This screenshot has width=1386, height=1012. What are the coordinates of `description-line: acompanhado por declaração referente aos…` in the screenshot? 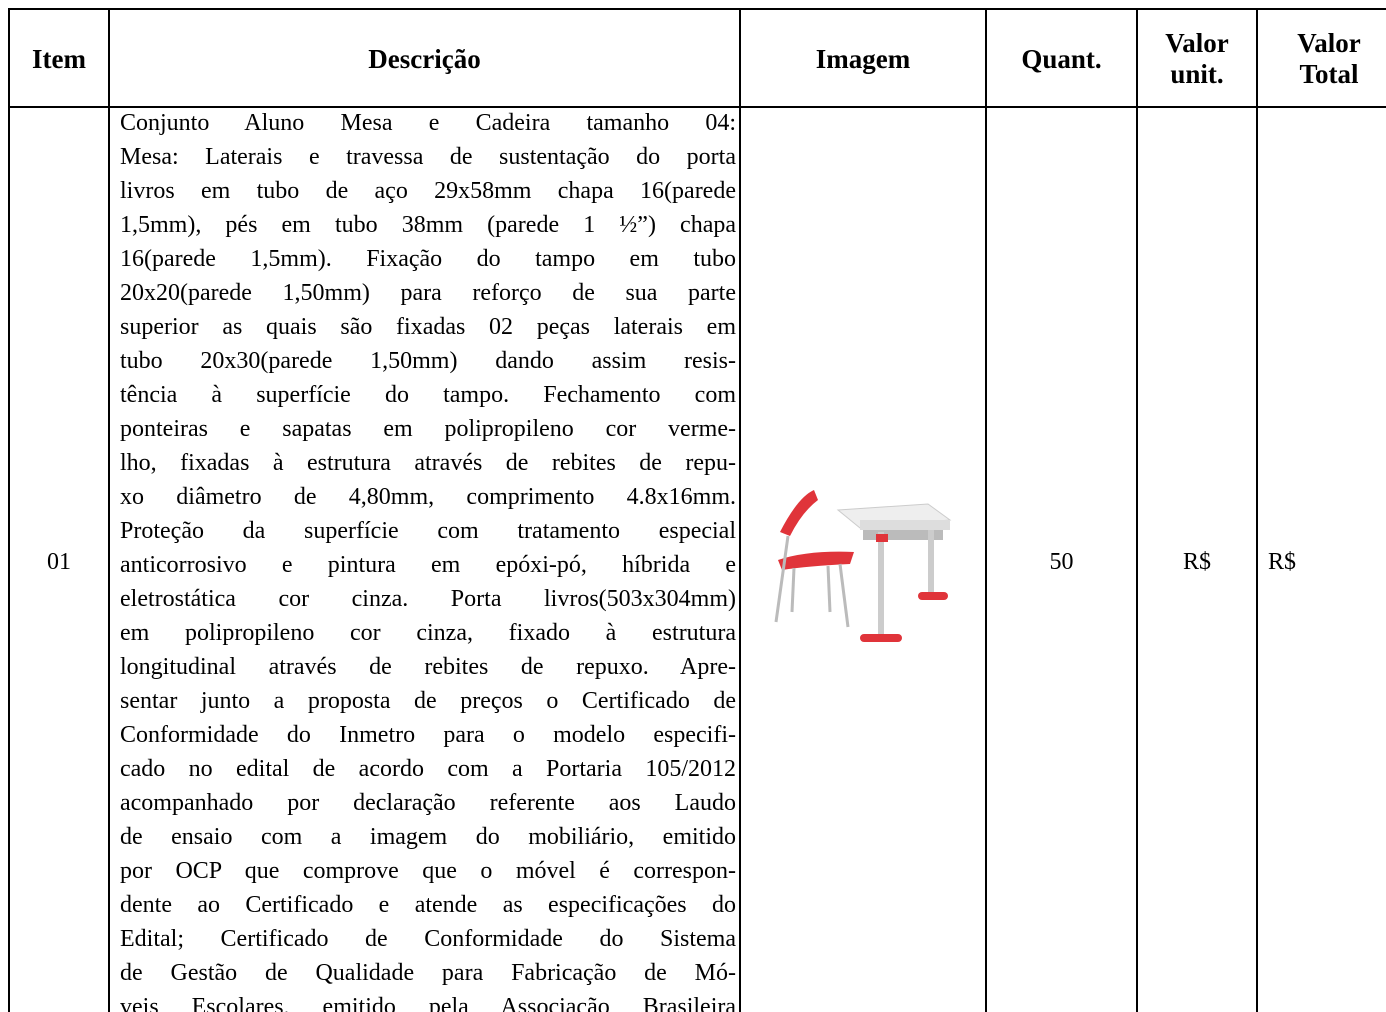 It's located at (428, 803).